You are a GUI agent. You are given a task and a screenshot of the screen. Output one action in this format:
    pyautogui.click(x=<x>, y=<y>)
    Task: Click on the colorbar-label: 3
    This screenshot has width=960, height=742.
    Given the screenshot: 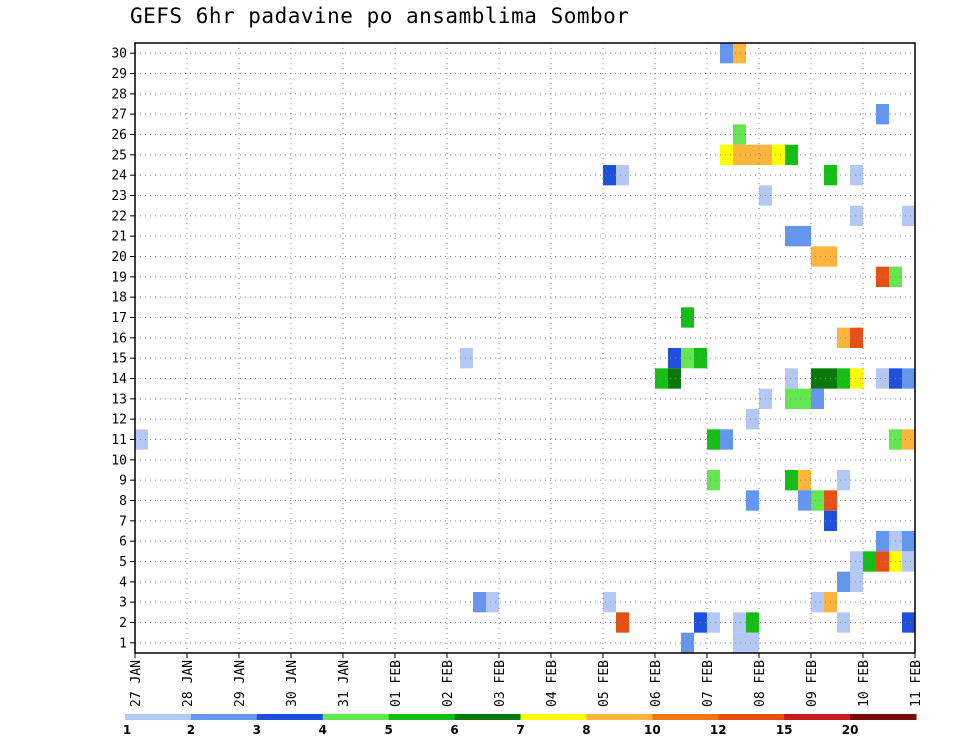 What is the action you would take?
    pyautogui.click(x=257, y=730)
    